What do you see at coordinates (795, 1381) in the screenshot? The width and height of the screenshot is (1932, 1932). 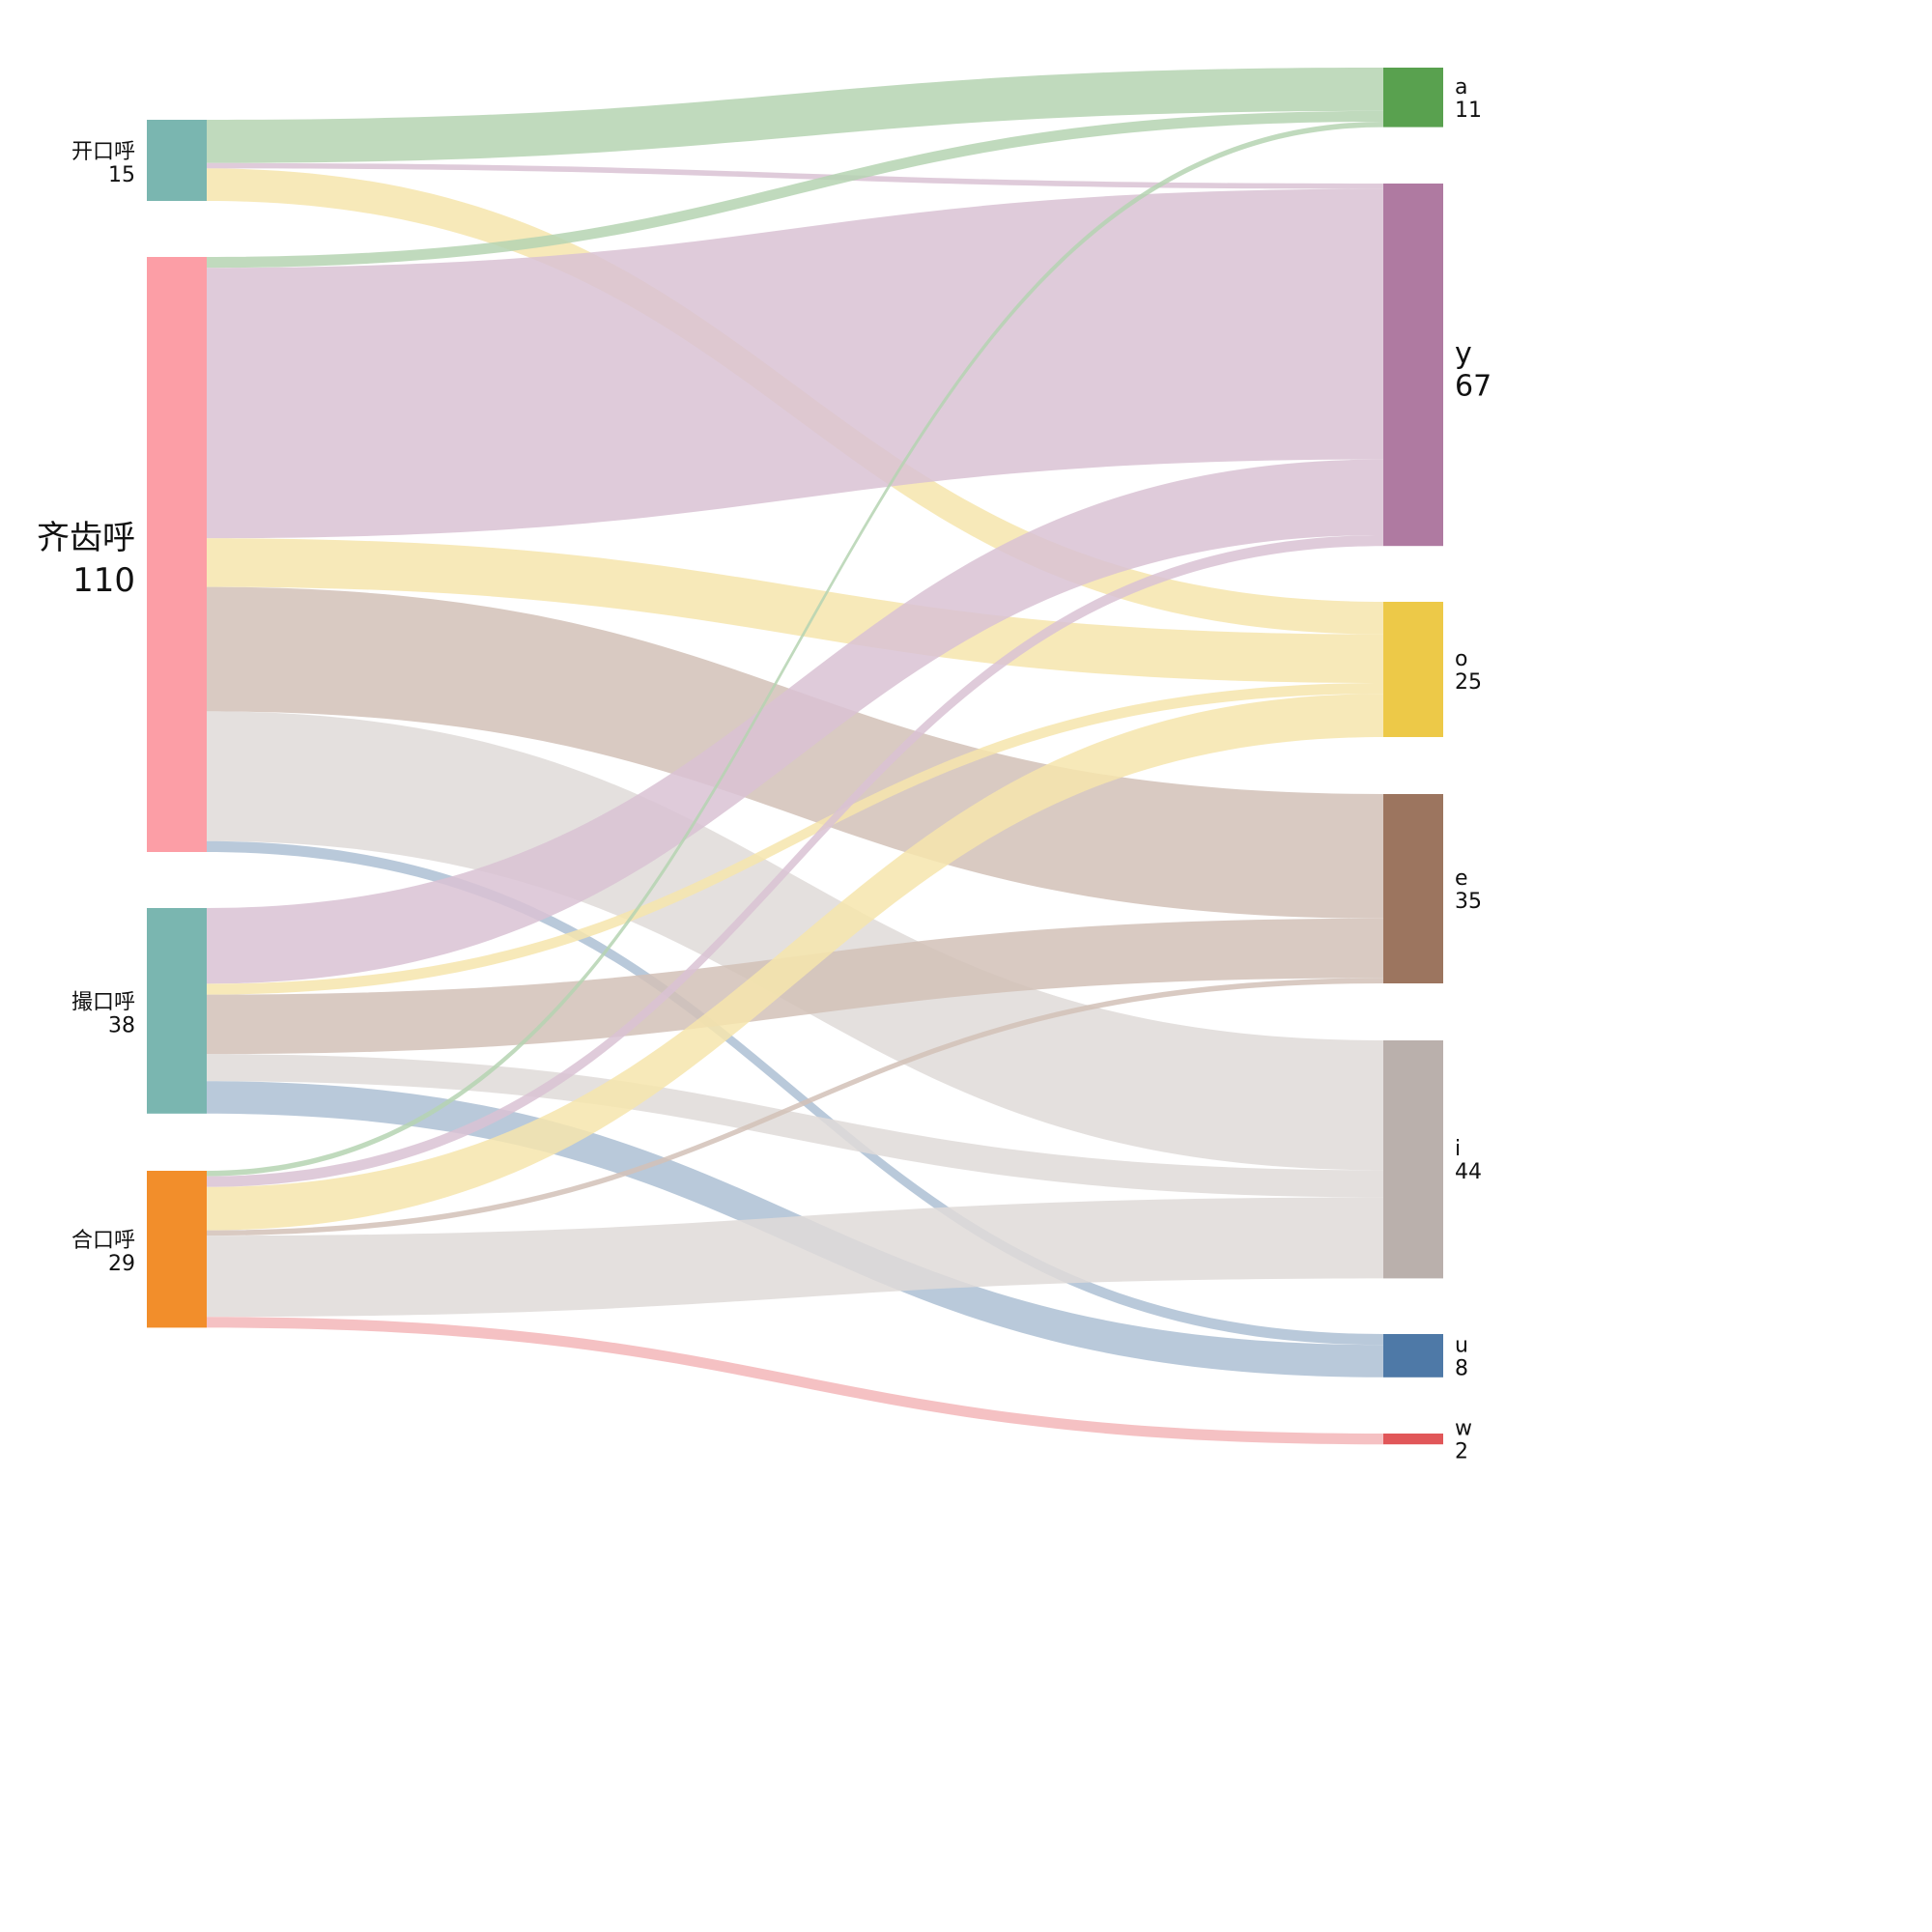 I see `link-he-w` at bounding box center [795, 1381].